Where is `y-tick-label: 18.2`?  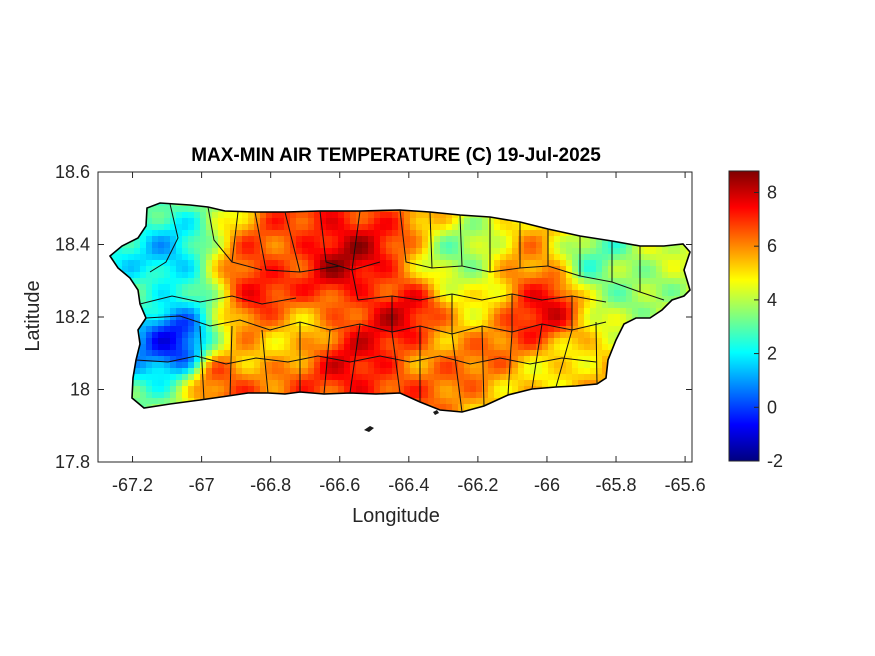 y-tick-label: 18.2 is located at coordinates (72, 317).